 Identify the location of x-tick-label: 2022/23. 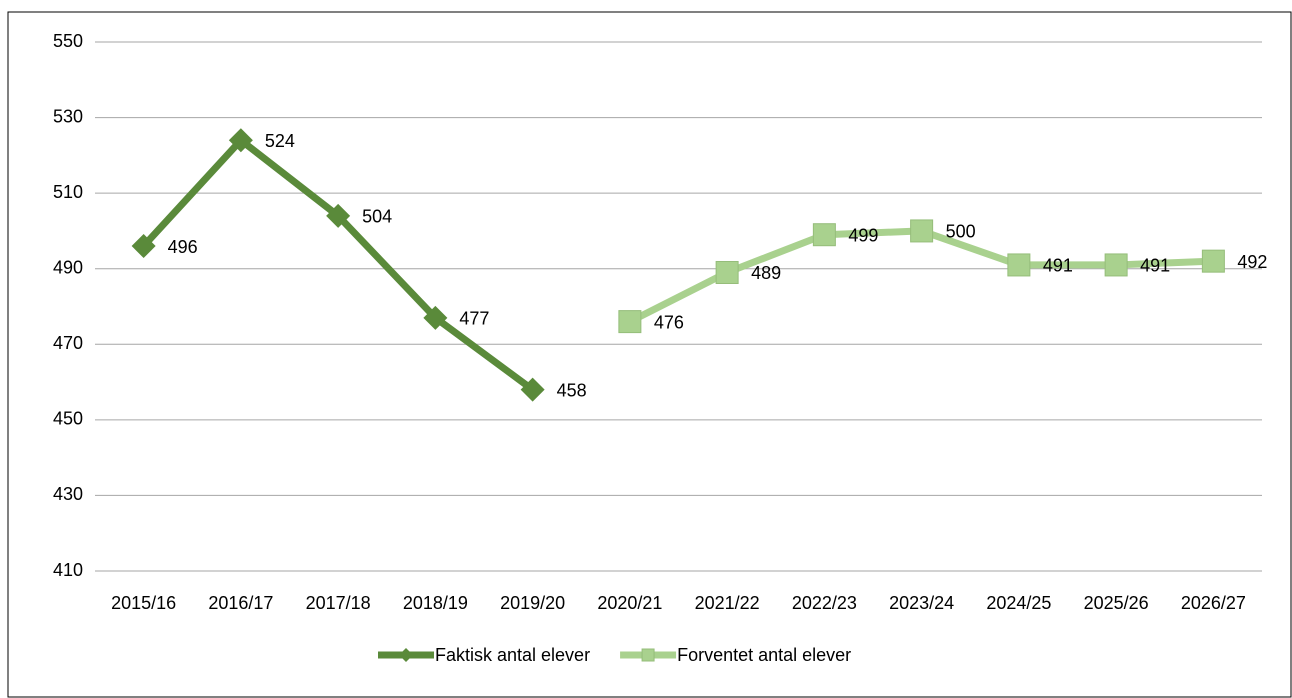
(824, 603).